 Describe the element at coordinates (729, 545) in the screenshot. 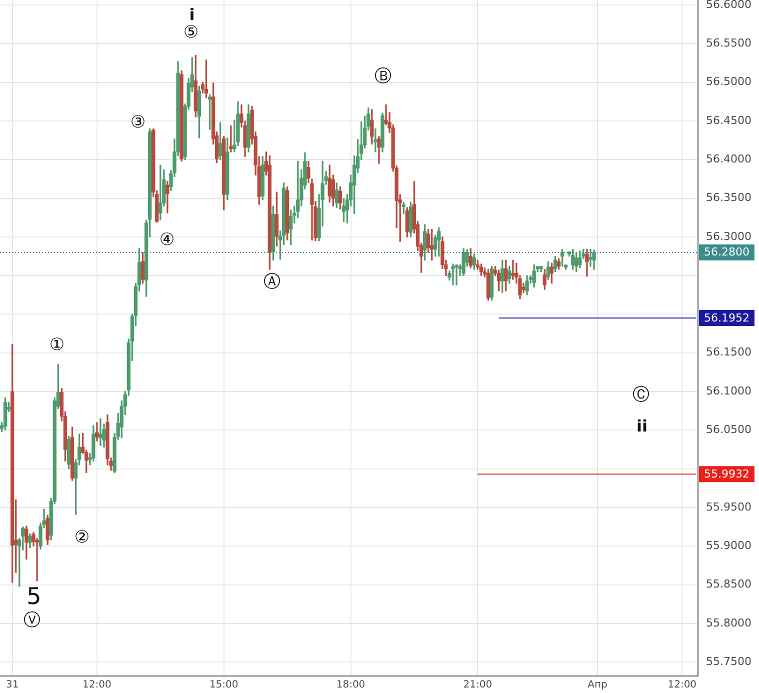

I see `y-tick-label: 55.9000` at that location.